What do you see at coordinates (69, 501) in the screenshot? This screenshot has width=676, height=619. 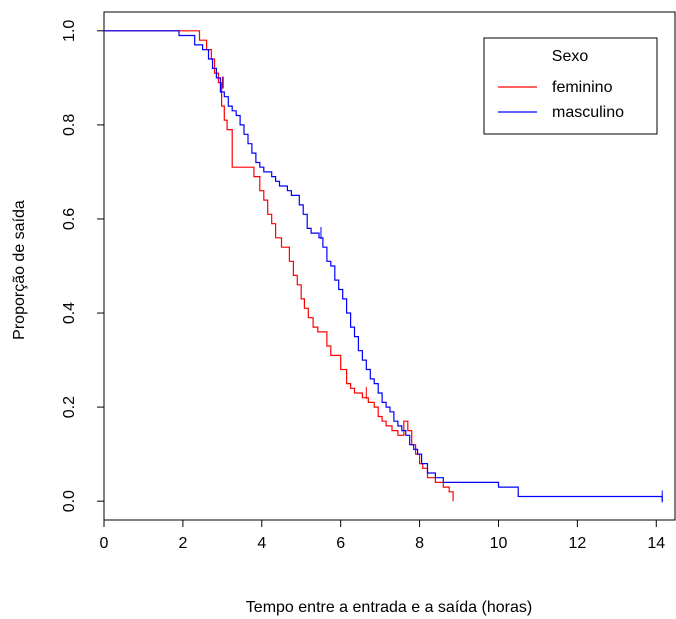 I see `y-tick-label: 0.0` at bounding box center [69, 501].